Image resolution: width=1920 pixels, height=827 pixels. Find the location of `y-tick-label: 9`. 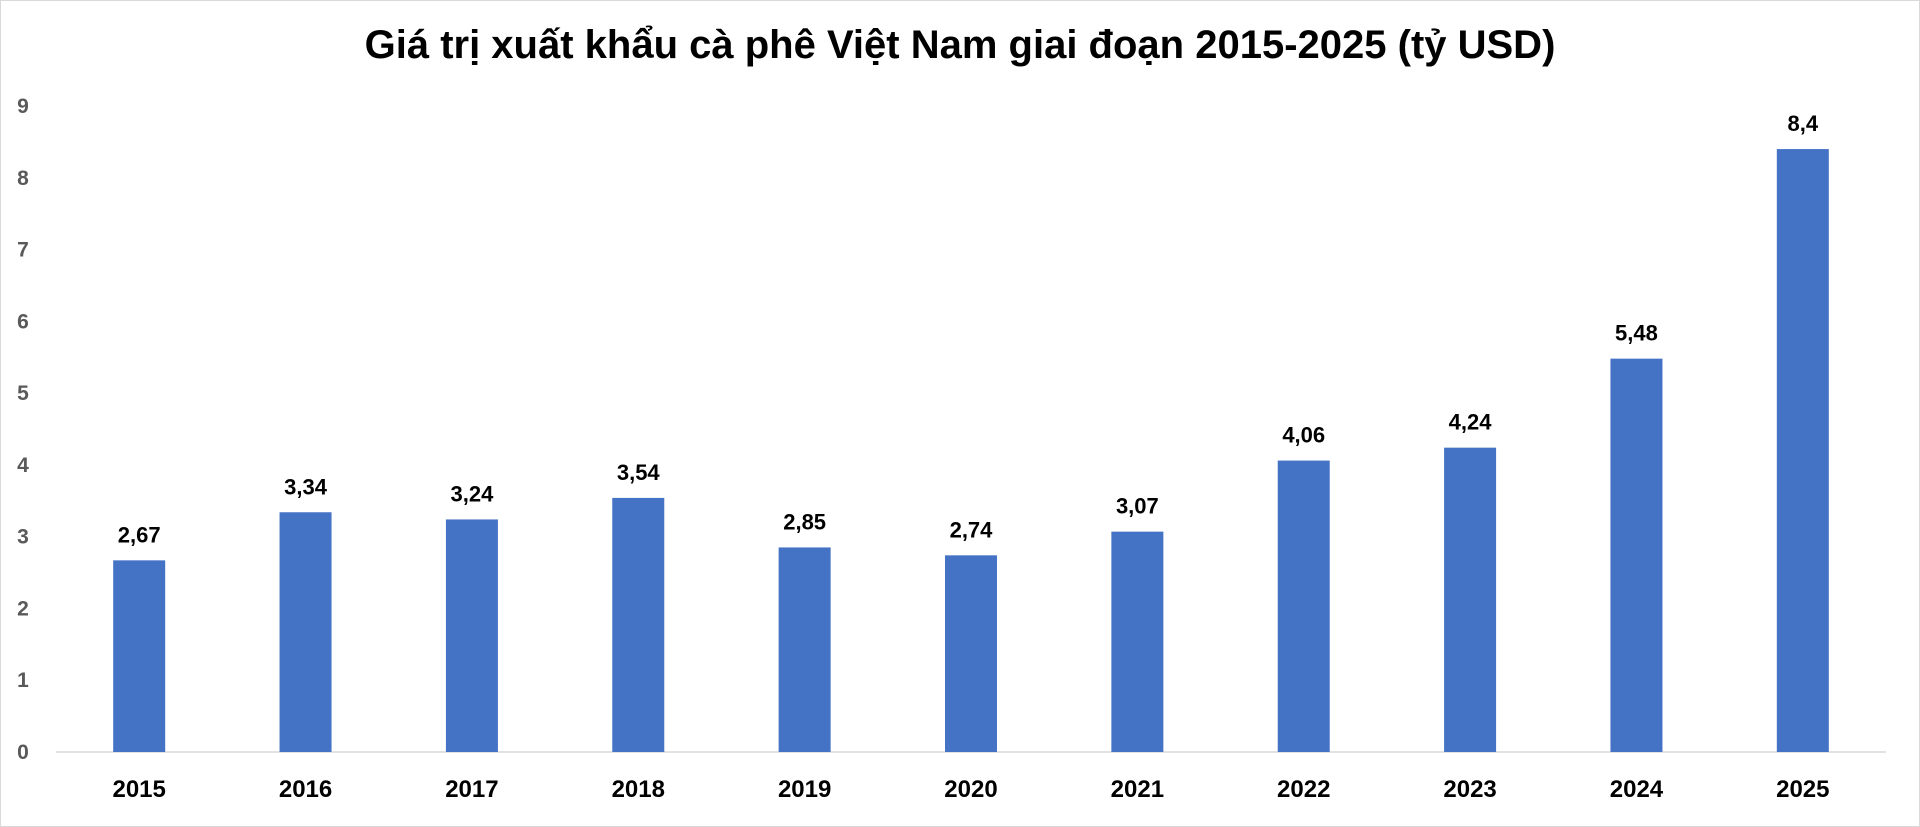

y-tick-label: 9 is located at coordinates (23, 106).